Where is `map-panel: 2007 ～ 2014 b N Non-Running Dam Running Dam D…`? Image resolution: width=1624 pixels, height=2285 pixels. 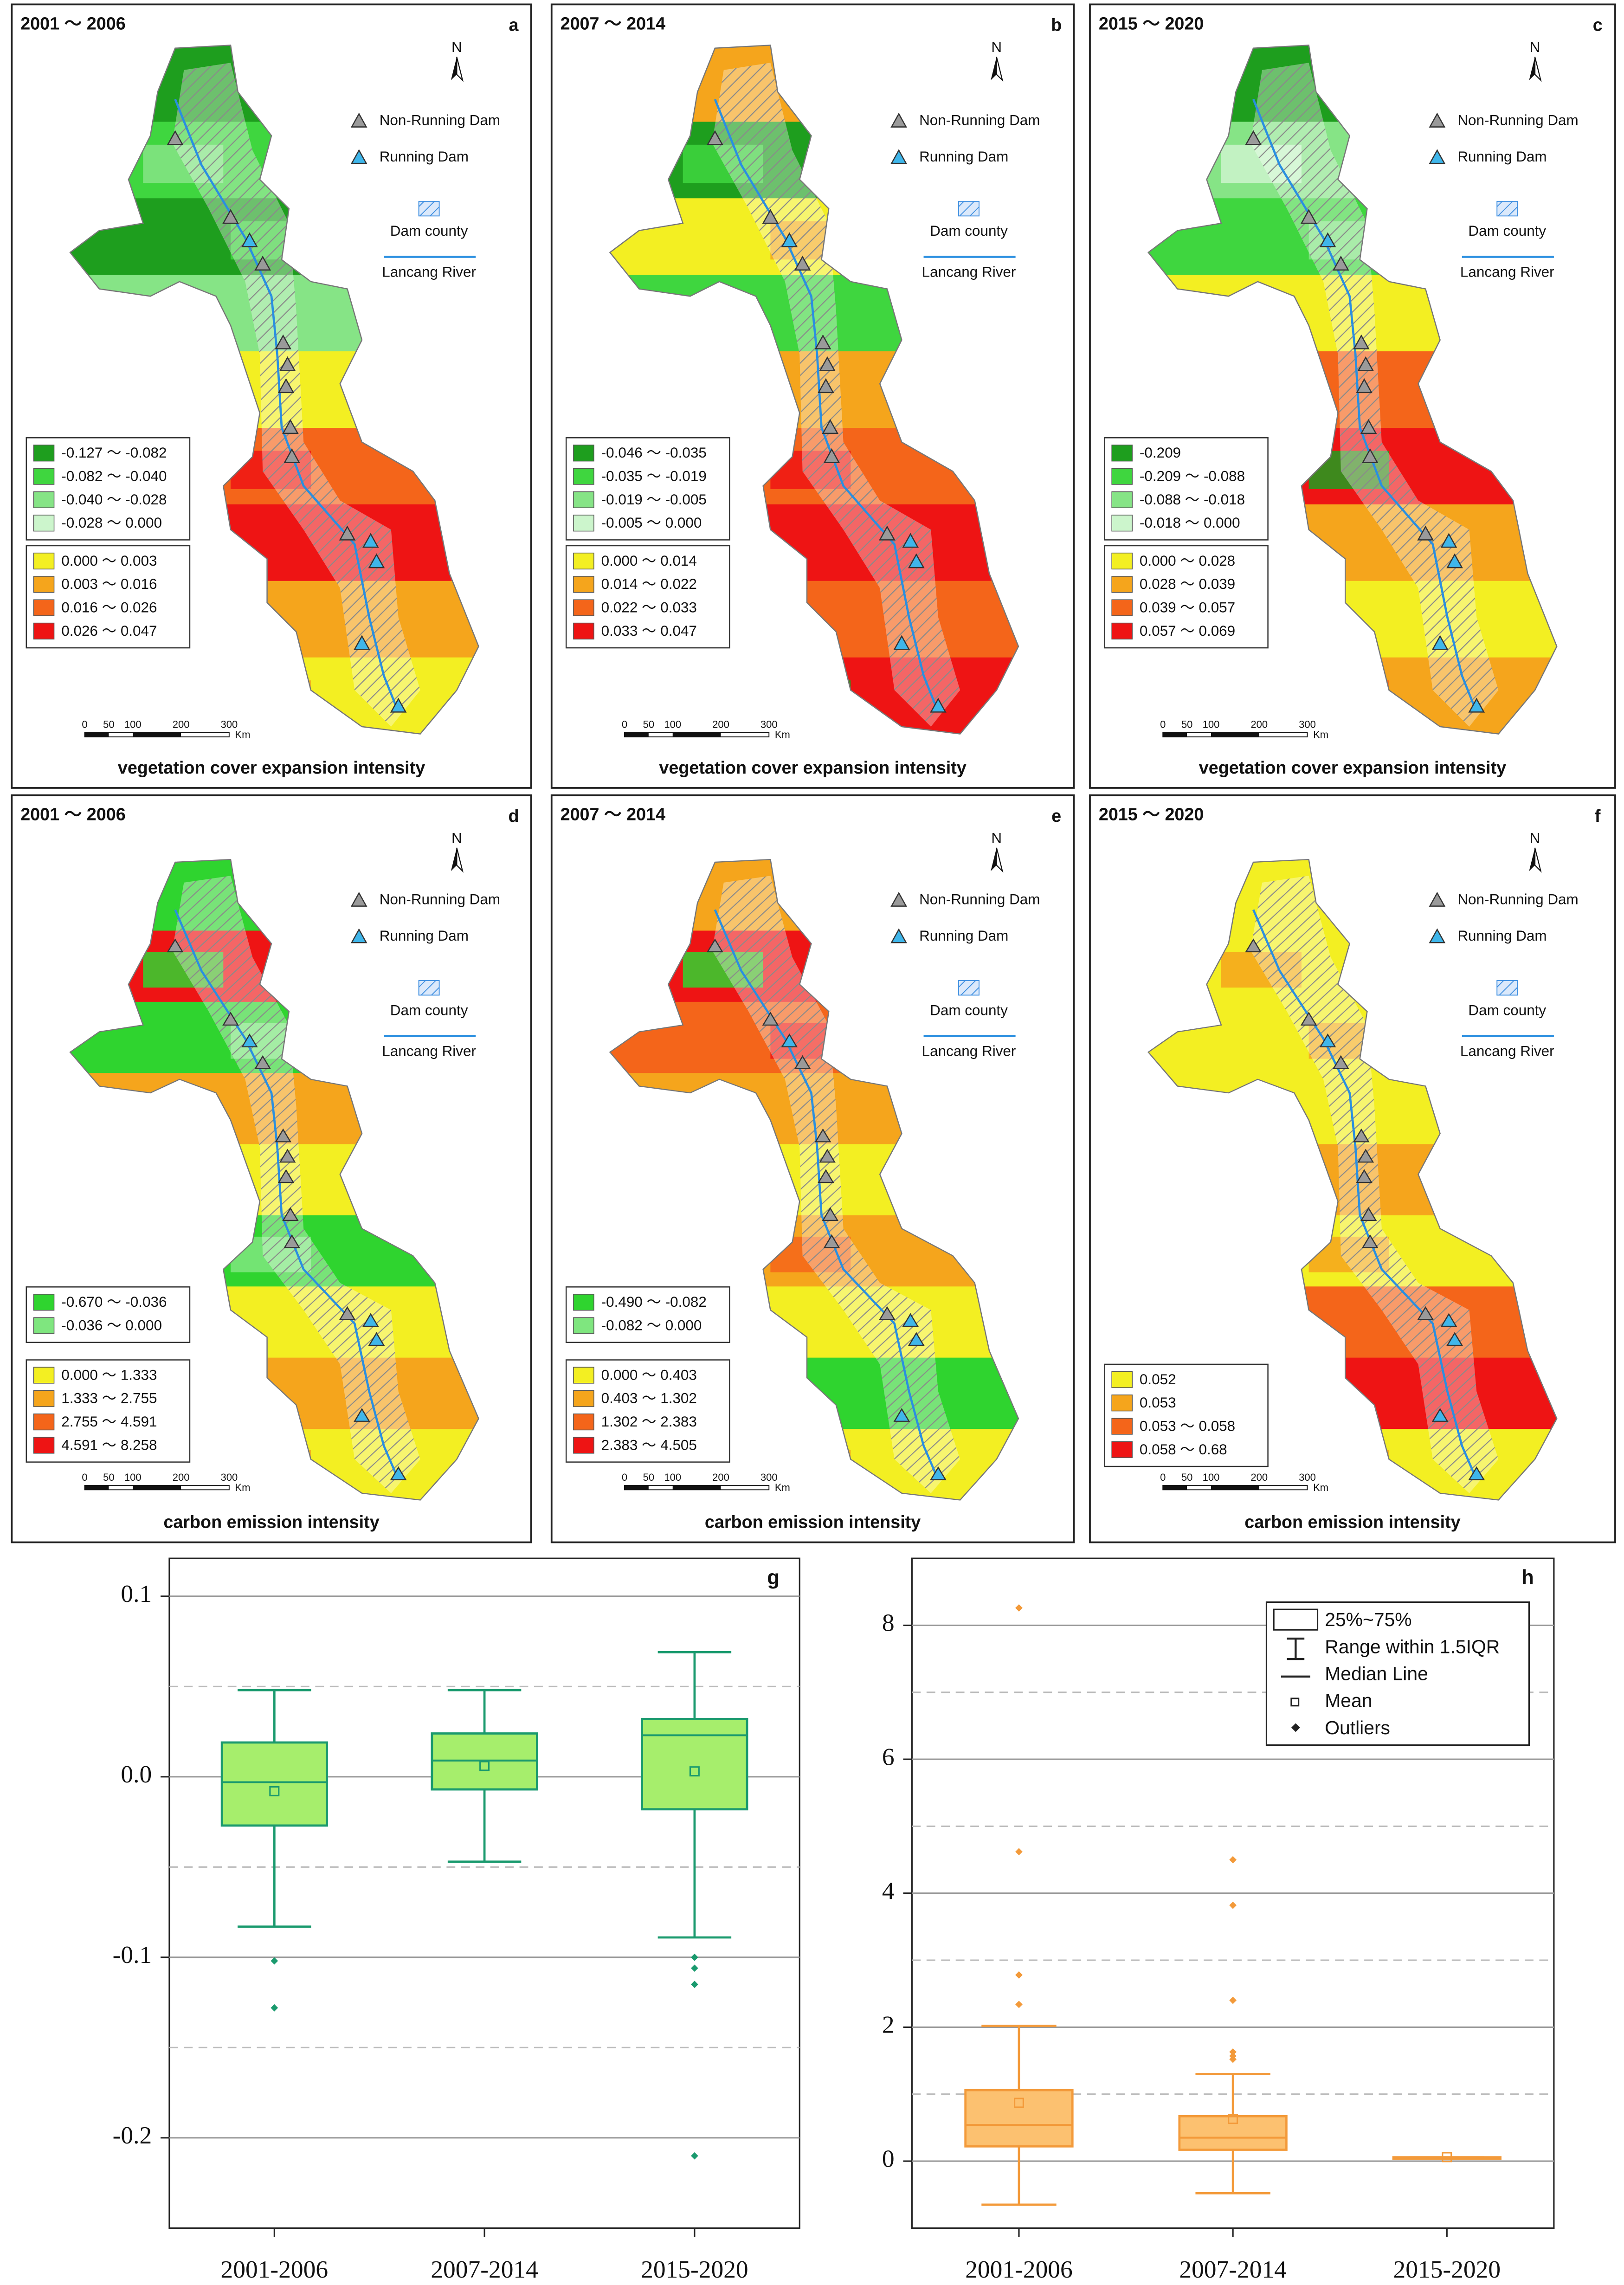 map-panel: 2007 ～ 2014 b N Non-Running Dam Running Dam D… is located at coordinates (813, 396).